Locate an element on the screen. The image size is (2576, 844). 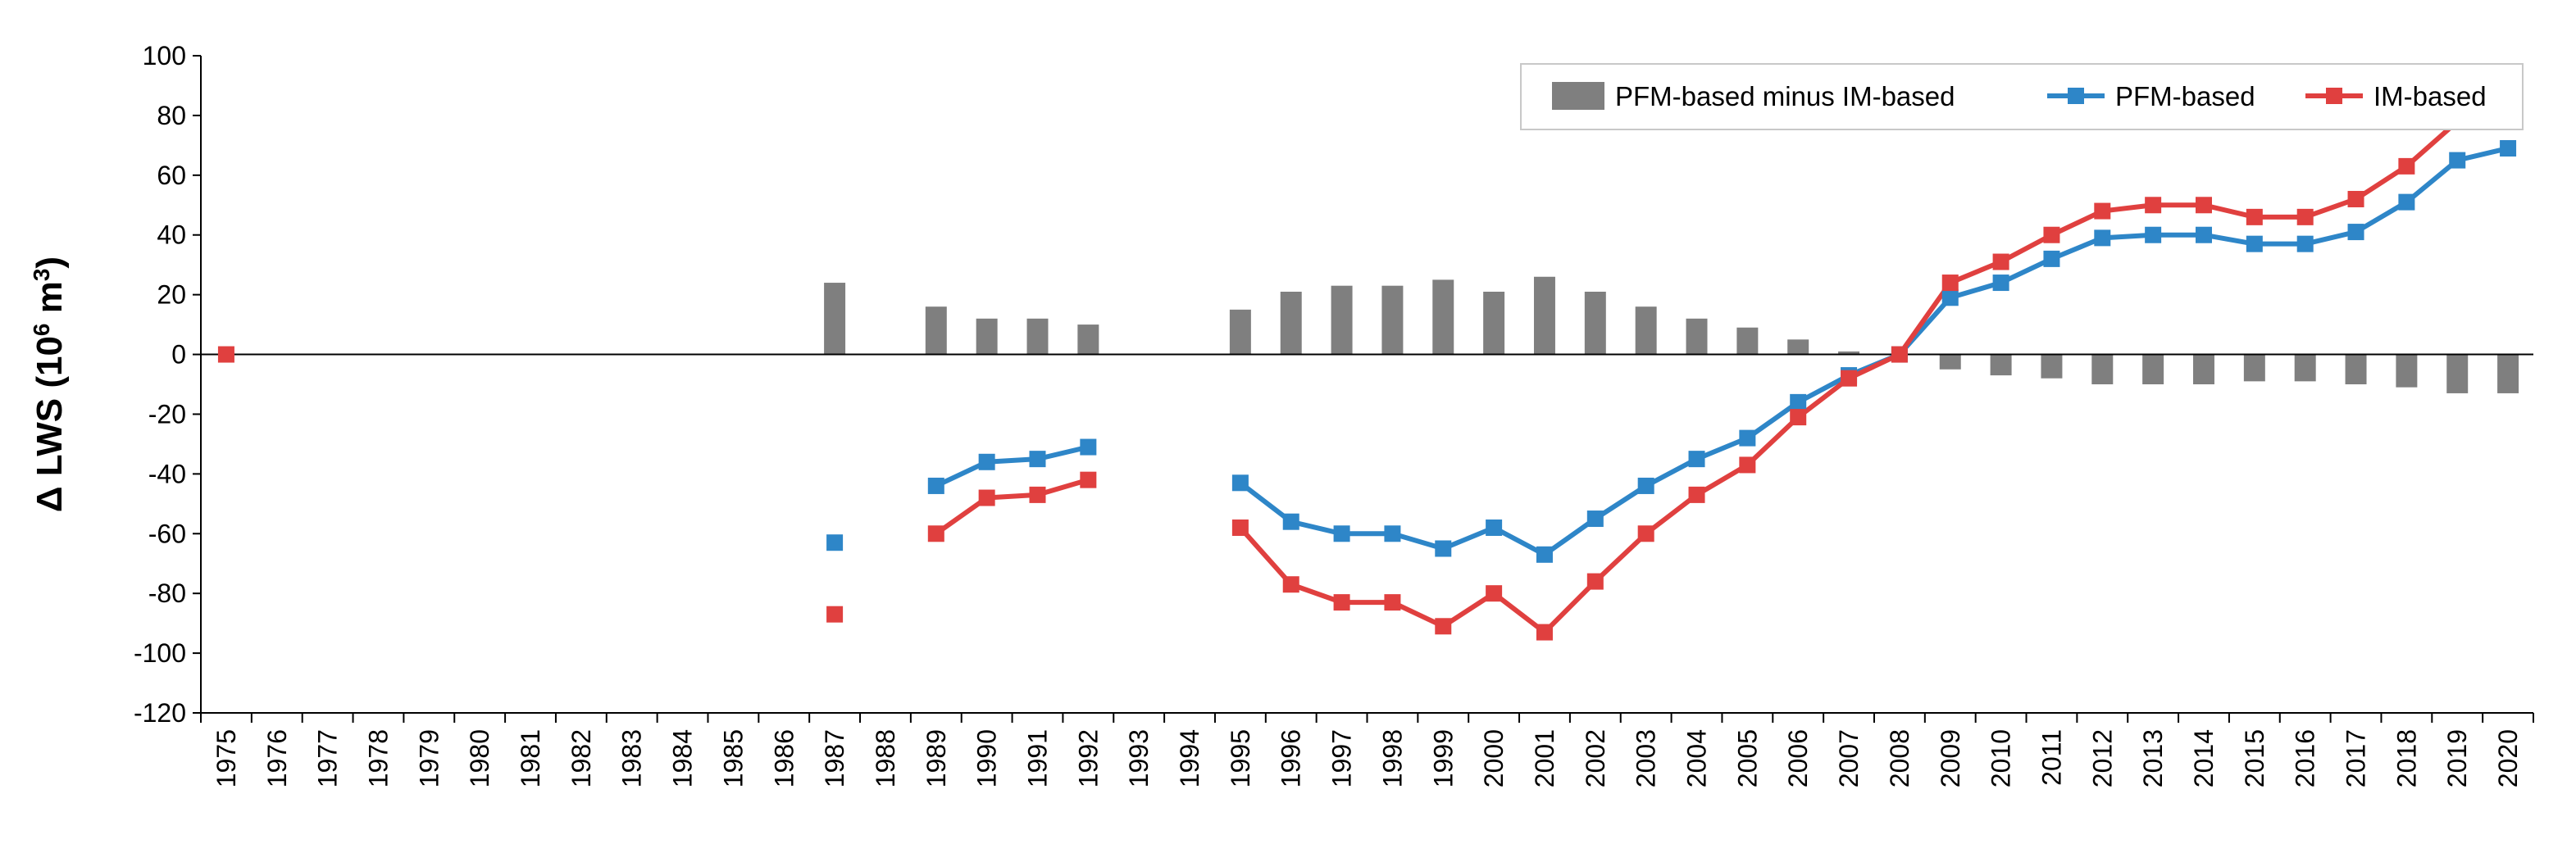
x-tick-label: 1993 is located at coordinates (1139, 758).